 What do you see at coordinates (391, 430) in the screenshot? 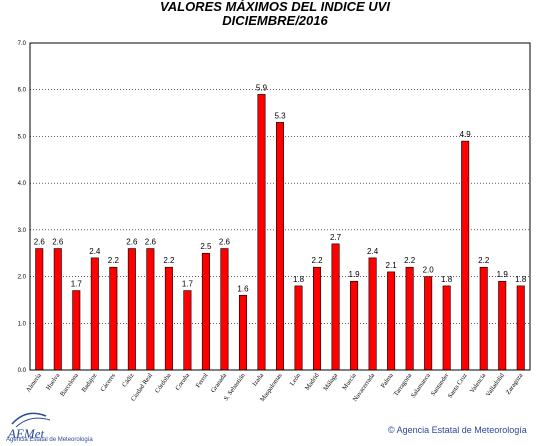
I see `copyright-icon: ©` at bounding box center [391, 430].